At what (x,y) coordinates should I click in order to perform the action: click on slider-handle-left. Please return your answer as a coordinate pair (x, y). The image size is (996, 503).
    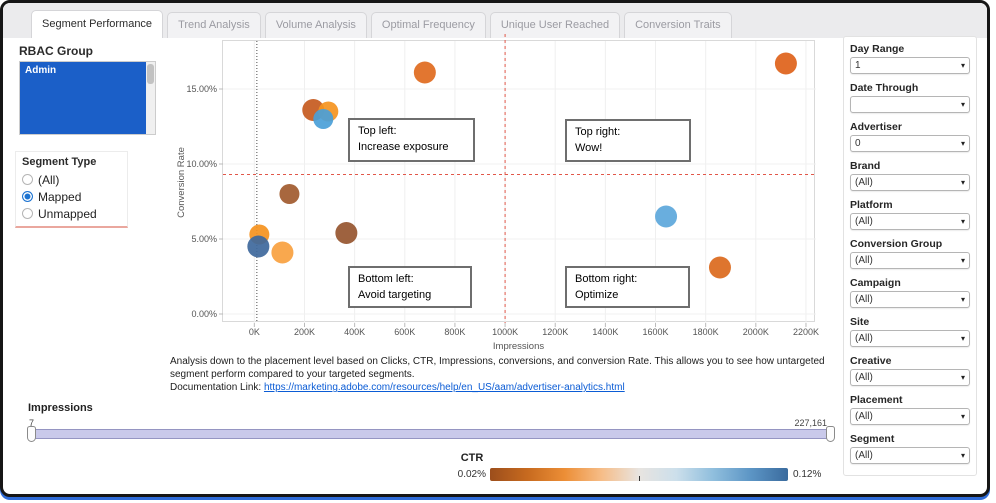
    Looking at the image, I should click on (31, 434).